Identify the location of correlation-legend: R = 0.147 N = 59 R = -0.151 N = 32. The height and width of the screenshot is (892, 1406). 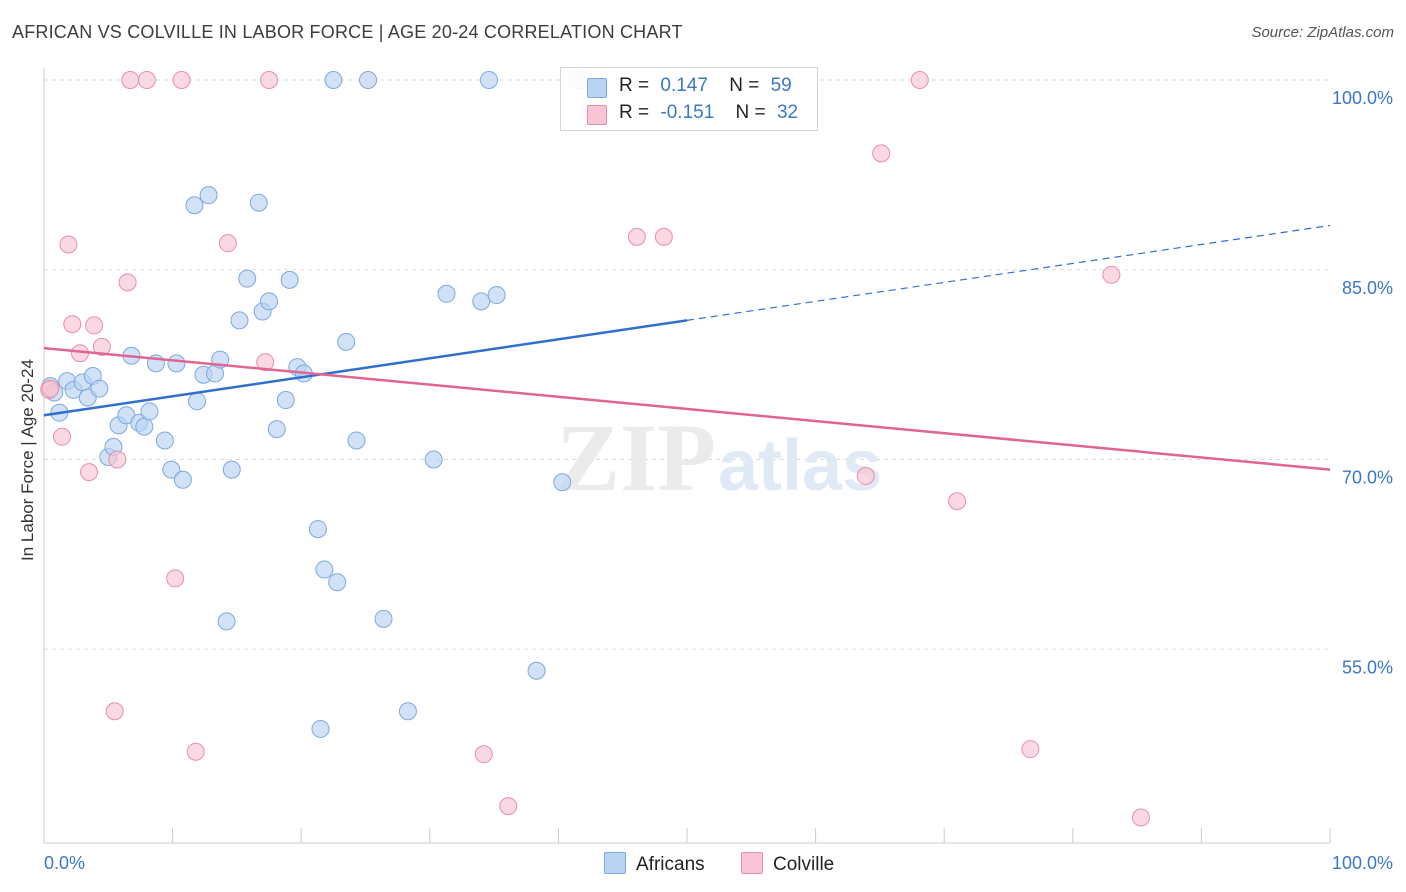
(689, 99).